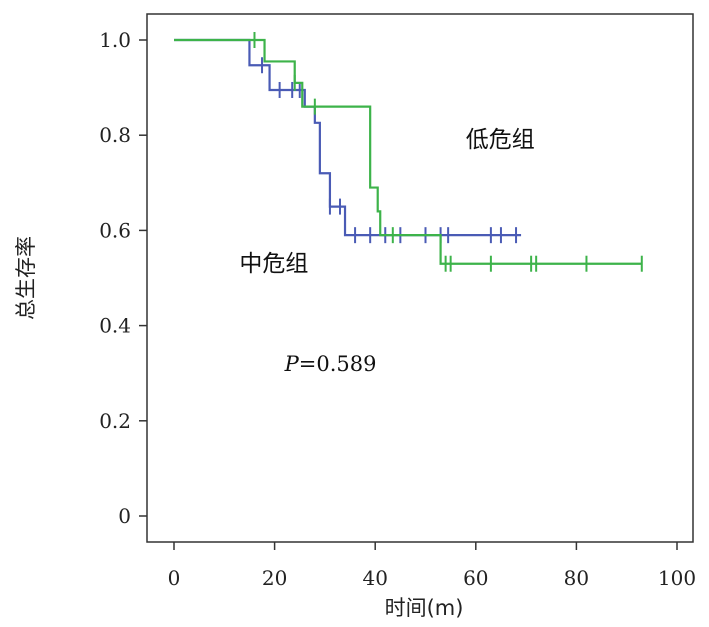  What do you see at coordinates (115, 326) in the screenshot?
I see `y-tick-label: 0.4` at bounding box center [115, 326].